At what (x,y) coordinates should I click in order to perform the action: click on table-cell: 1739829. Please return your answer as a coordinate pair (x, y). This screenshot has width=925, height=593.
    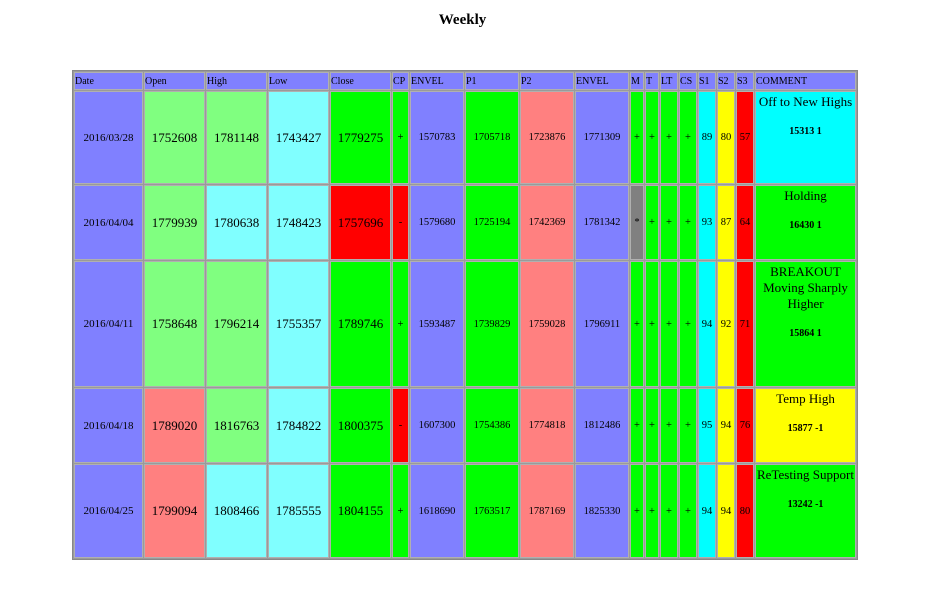
    Looking at the image, I should click on (492, 324).